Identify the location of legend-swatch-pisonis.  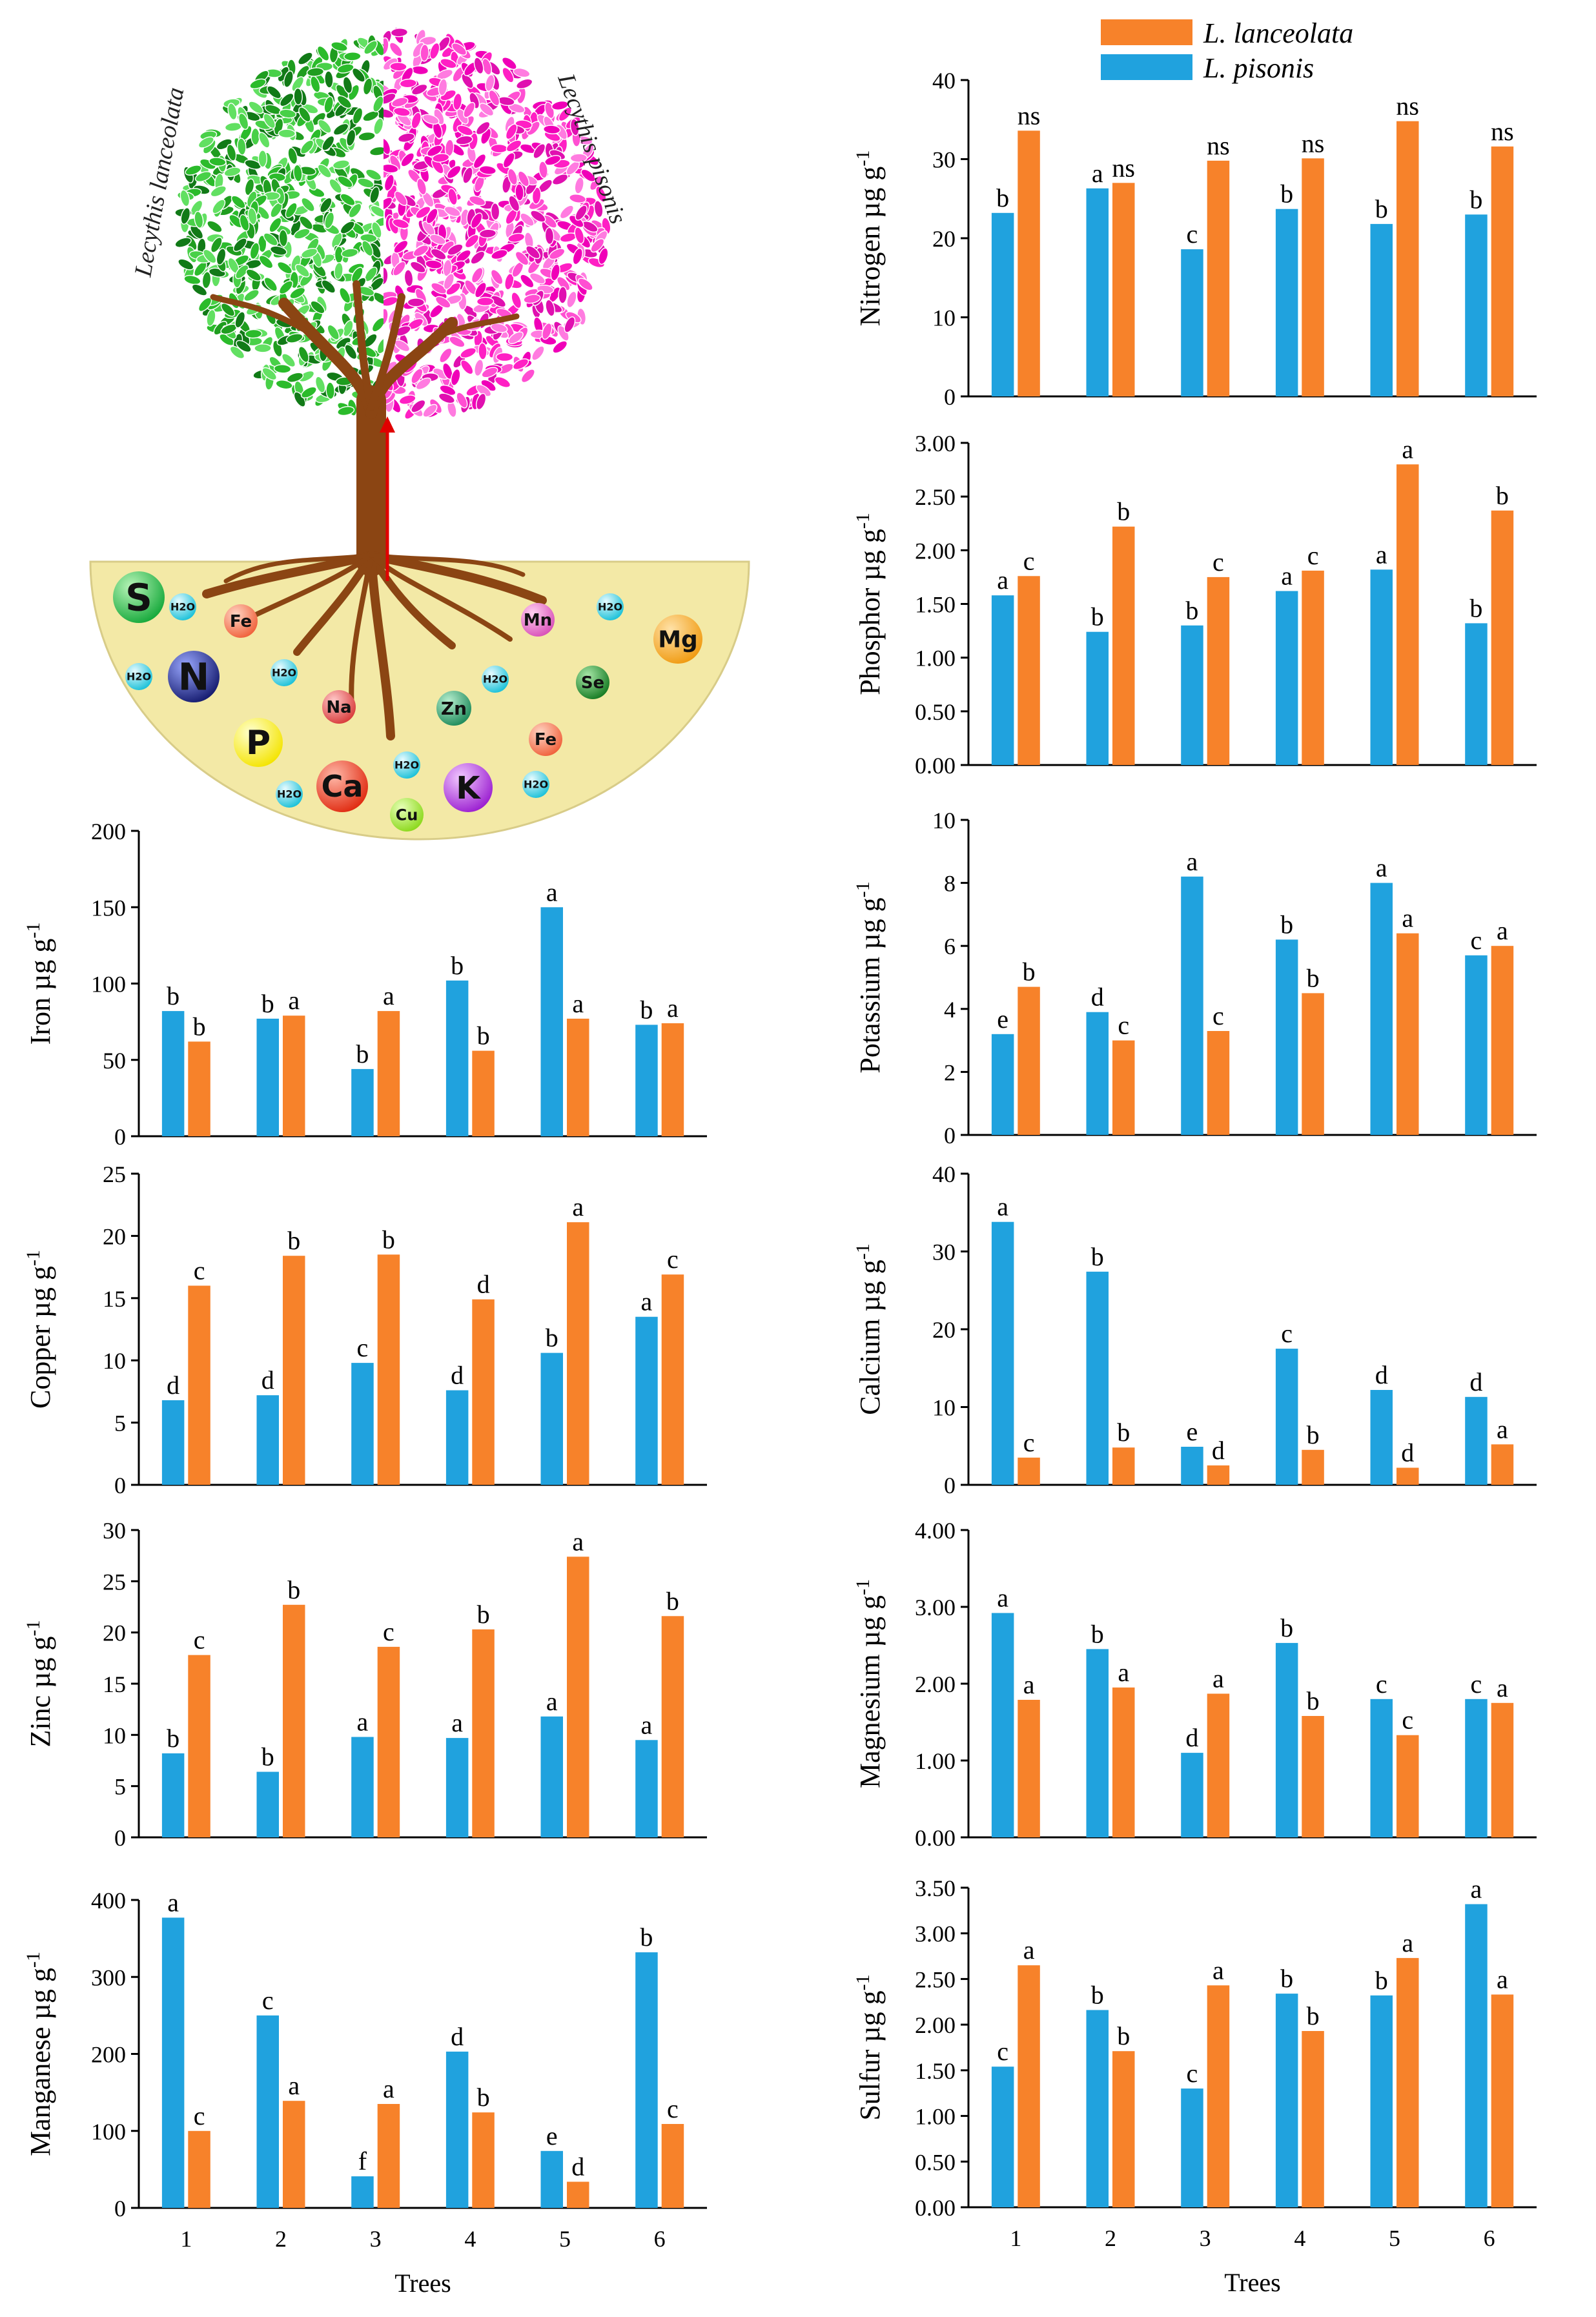
(1146, 67).